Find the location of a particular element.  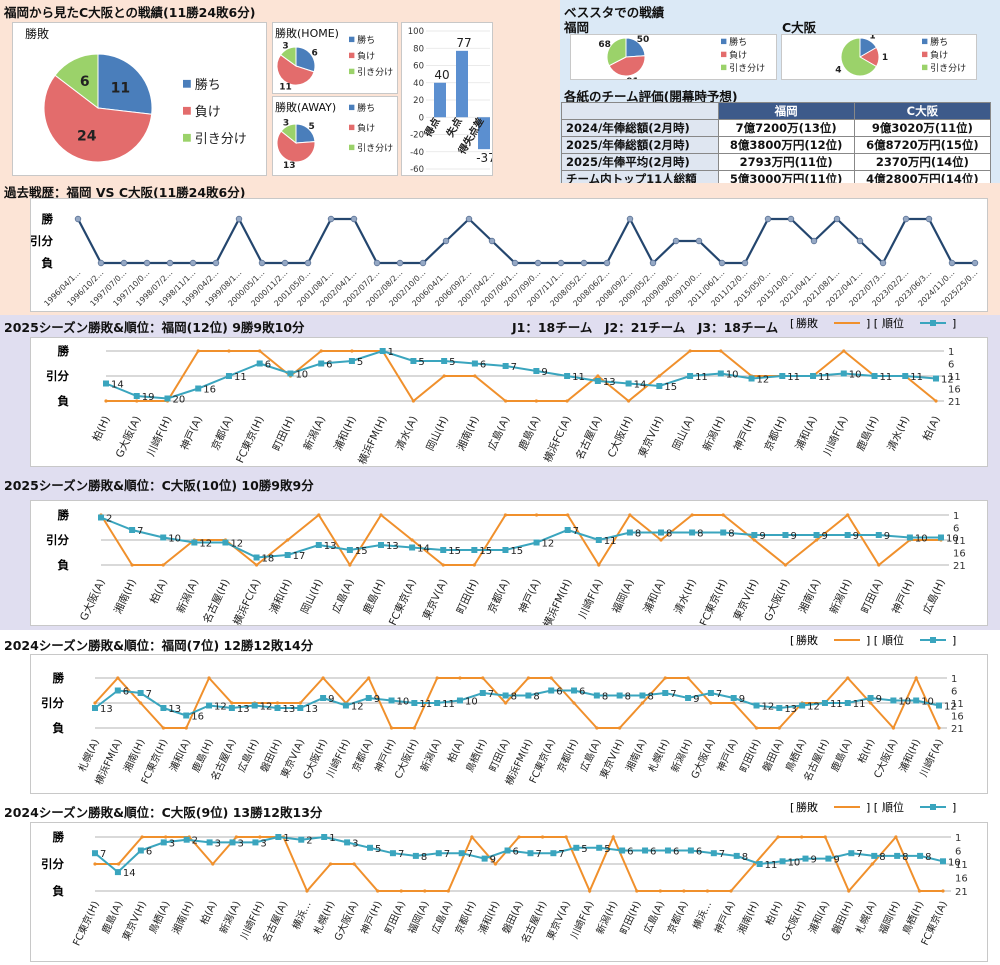

main-pie-slice-label: 11 is located at coordinates (120, 89).